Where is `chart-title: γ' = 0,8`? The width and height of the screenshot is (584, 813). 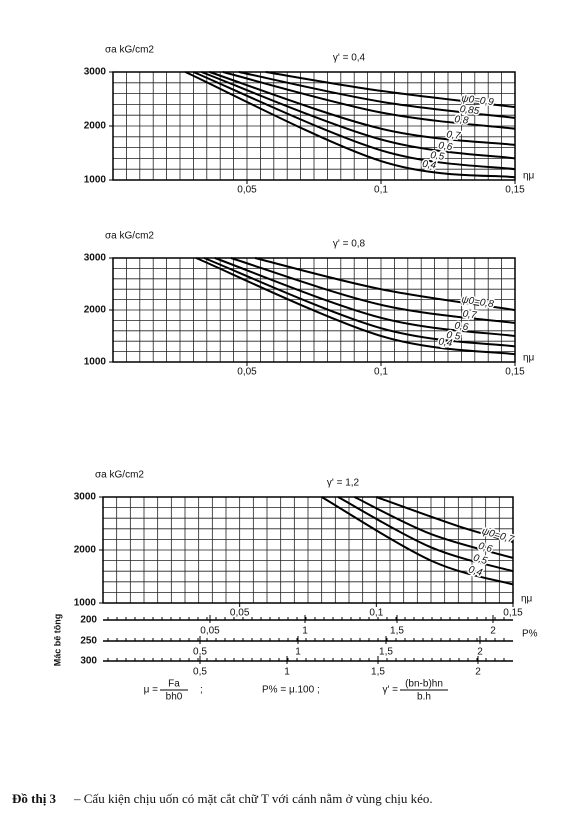
chart-title: γ' = 0,8 is located at coordinates (349, 244).